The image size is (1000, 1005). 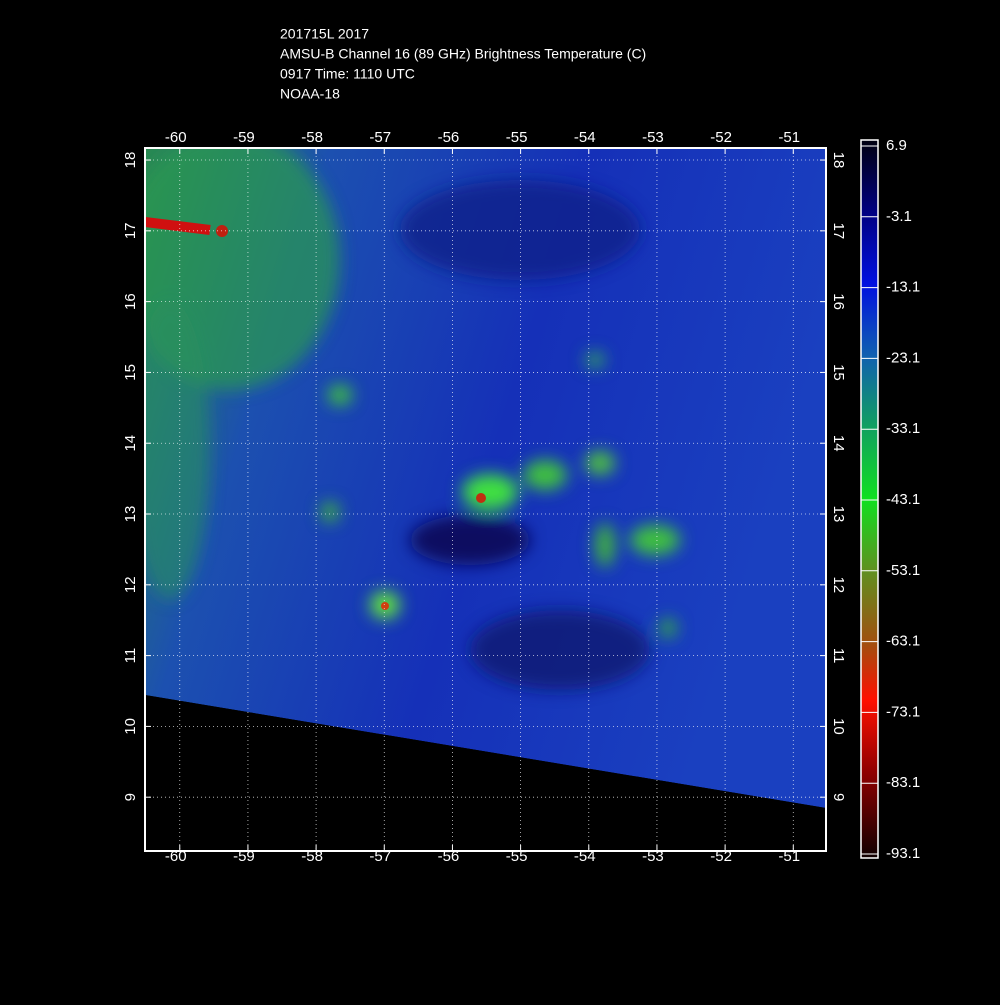 What do you see at coordinates (347, 74) in the screenshot?
I see `title-line: 0917 Time: 1110 UTC` at bounding box center [347, 74].